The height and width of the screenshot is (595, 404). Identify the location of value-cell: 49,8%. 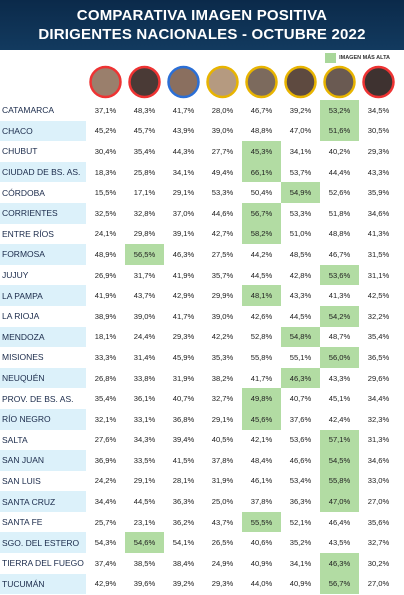
(261, 398).